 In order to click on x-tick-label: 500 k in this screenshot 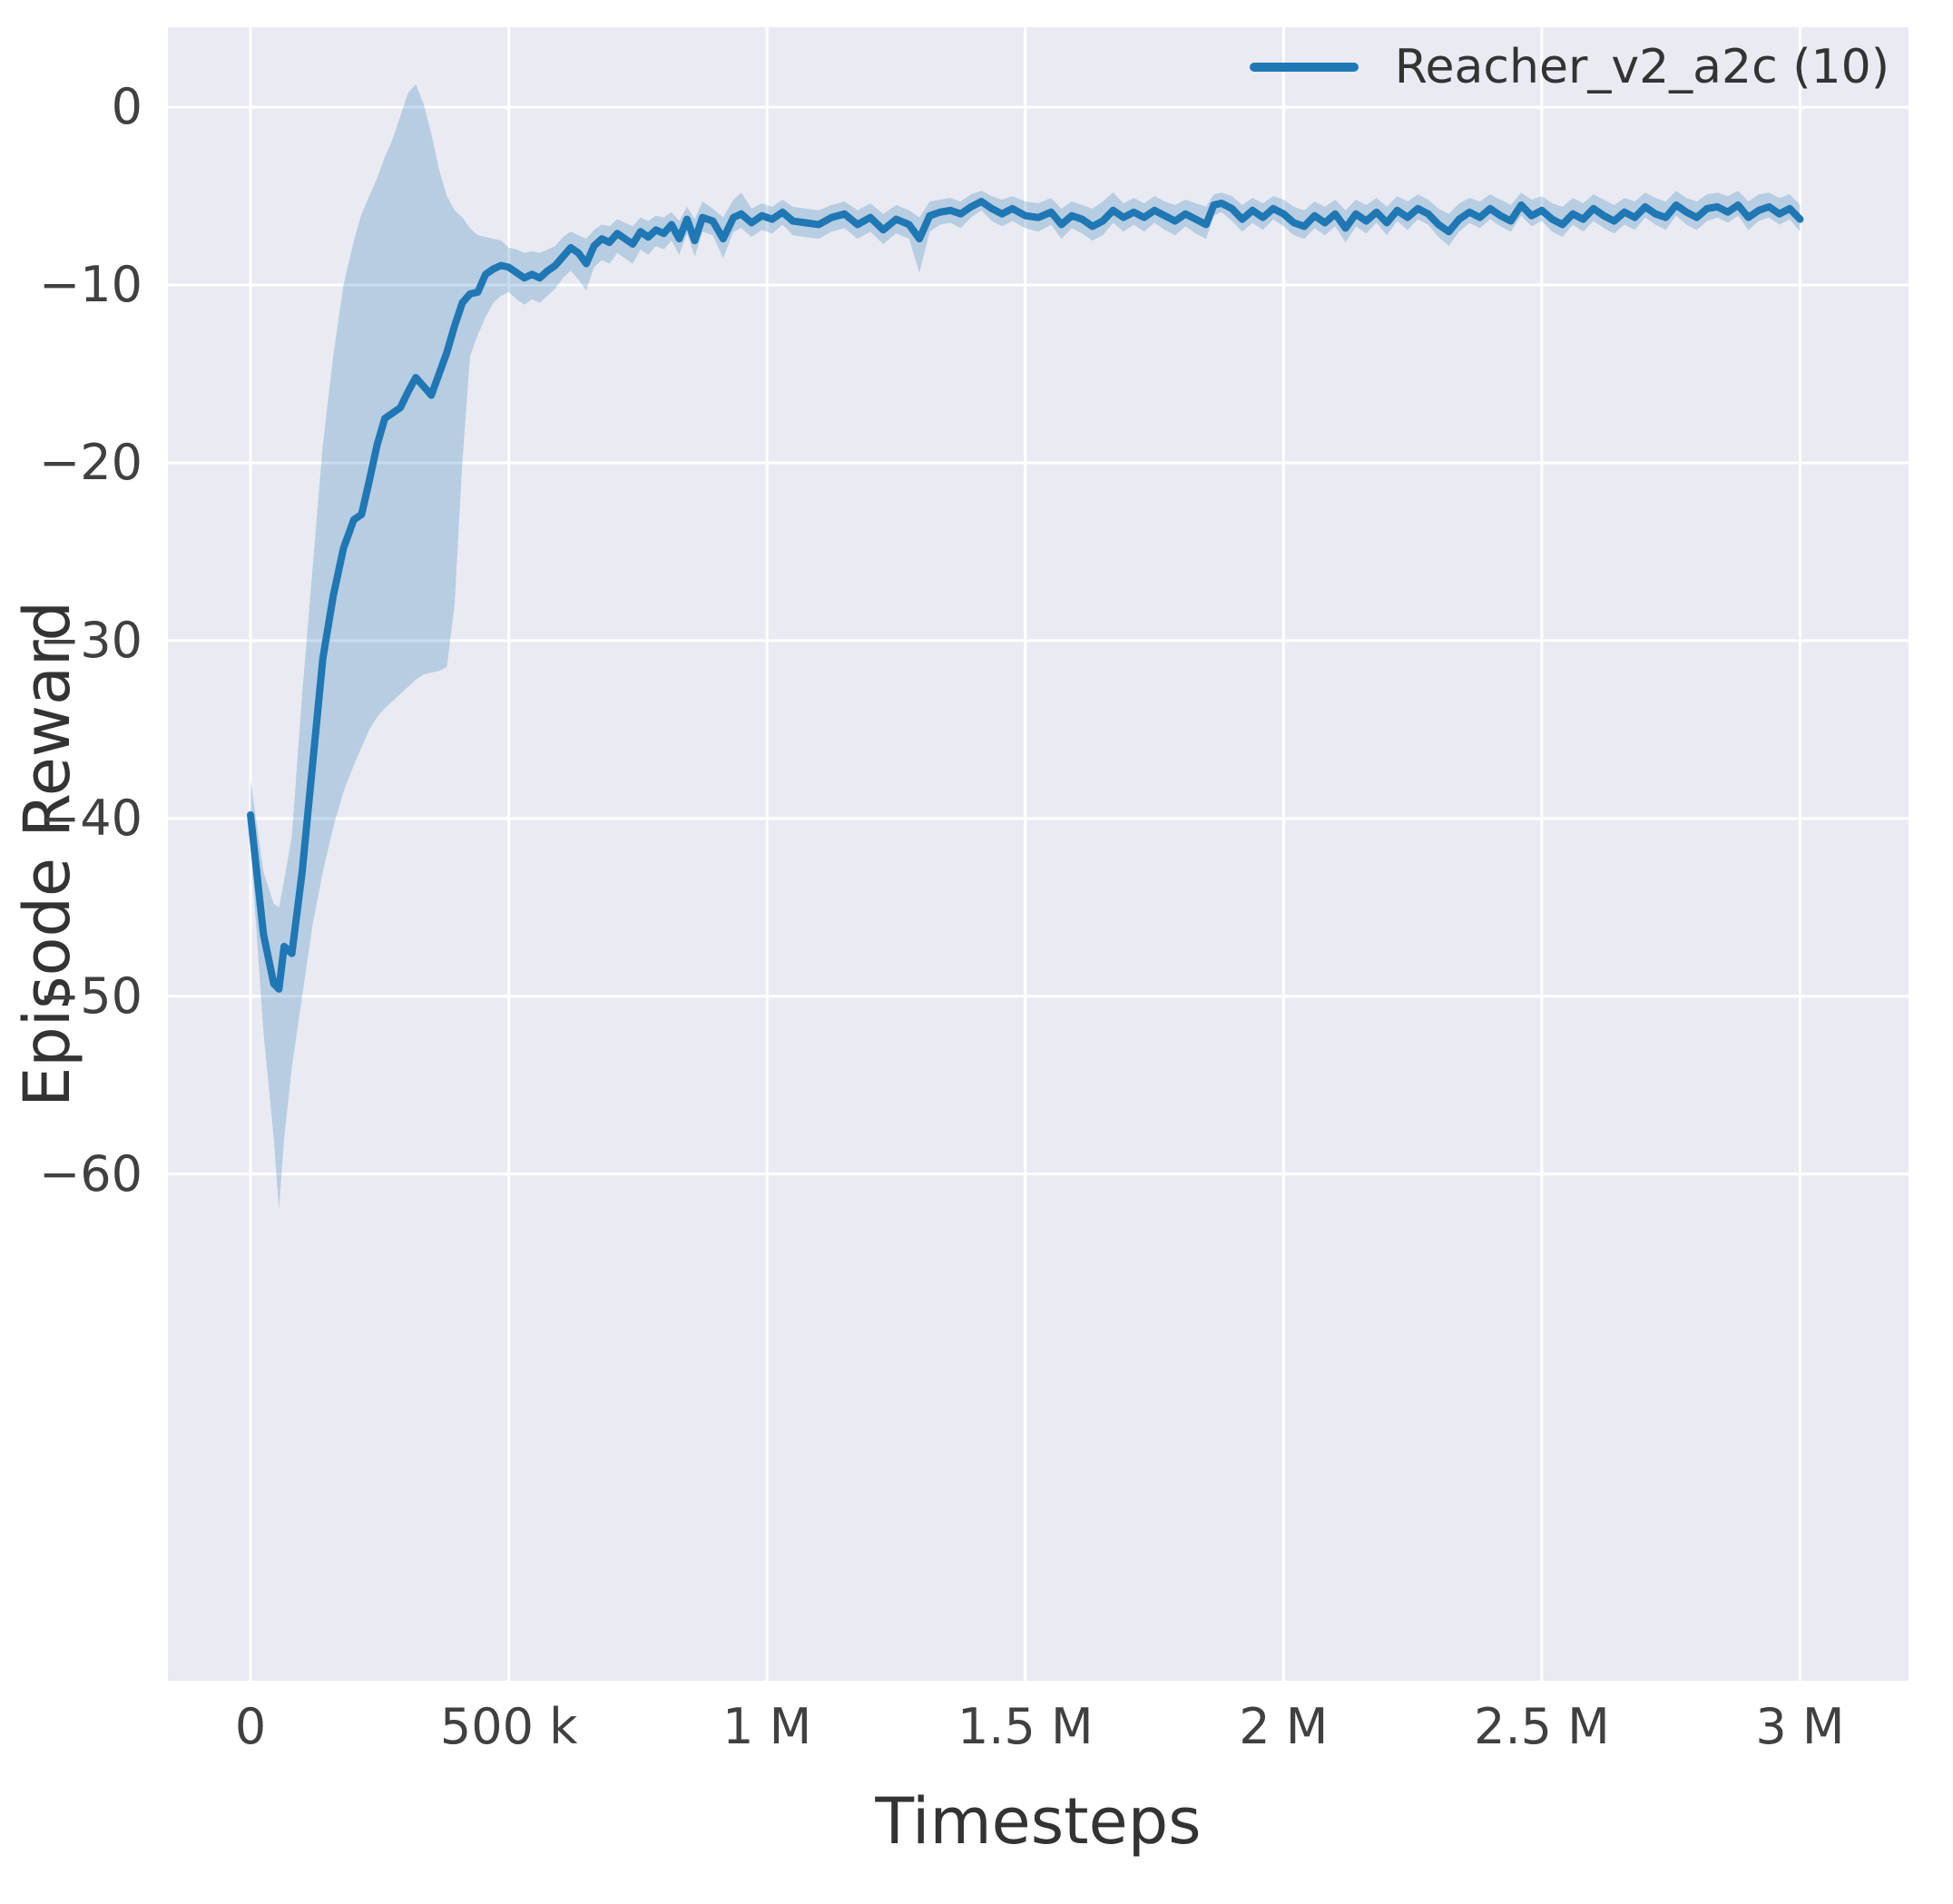, I will do `click(508, 1727)`.